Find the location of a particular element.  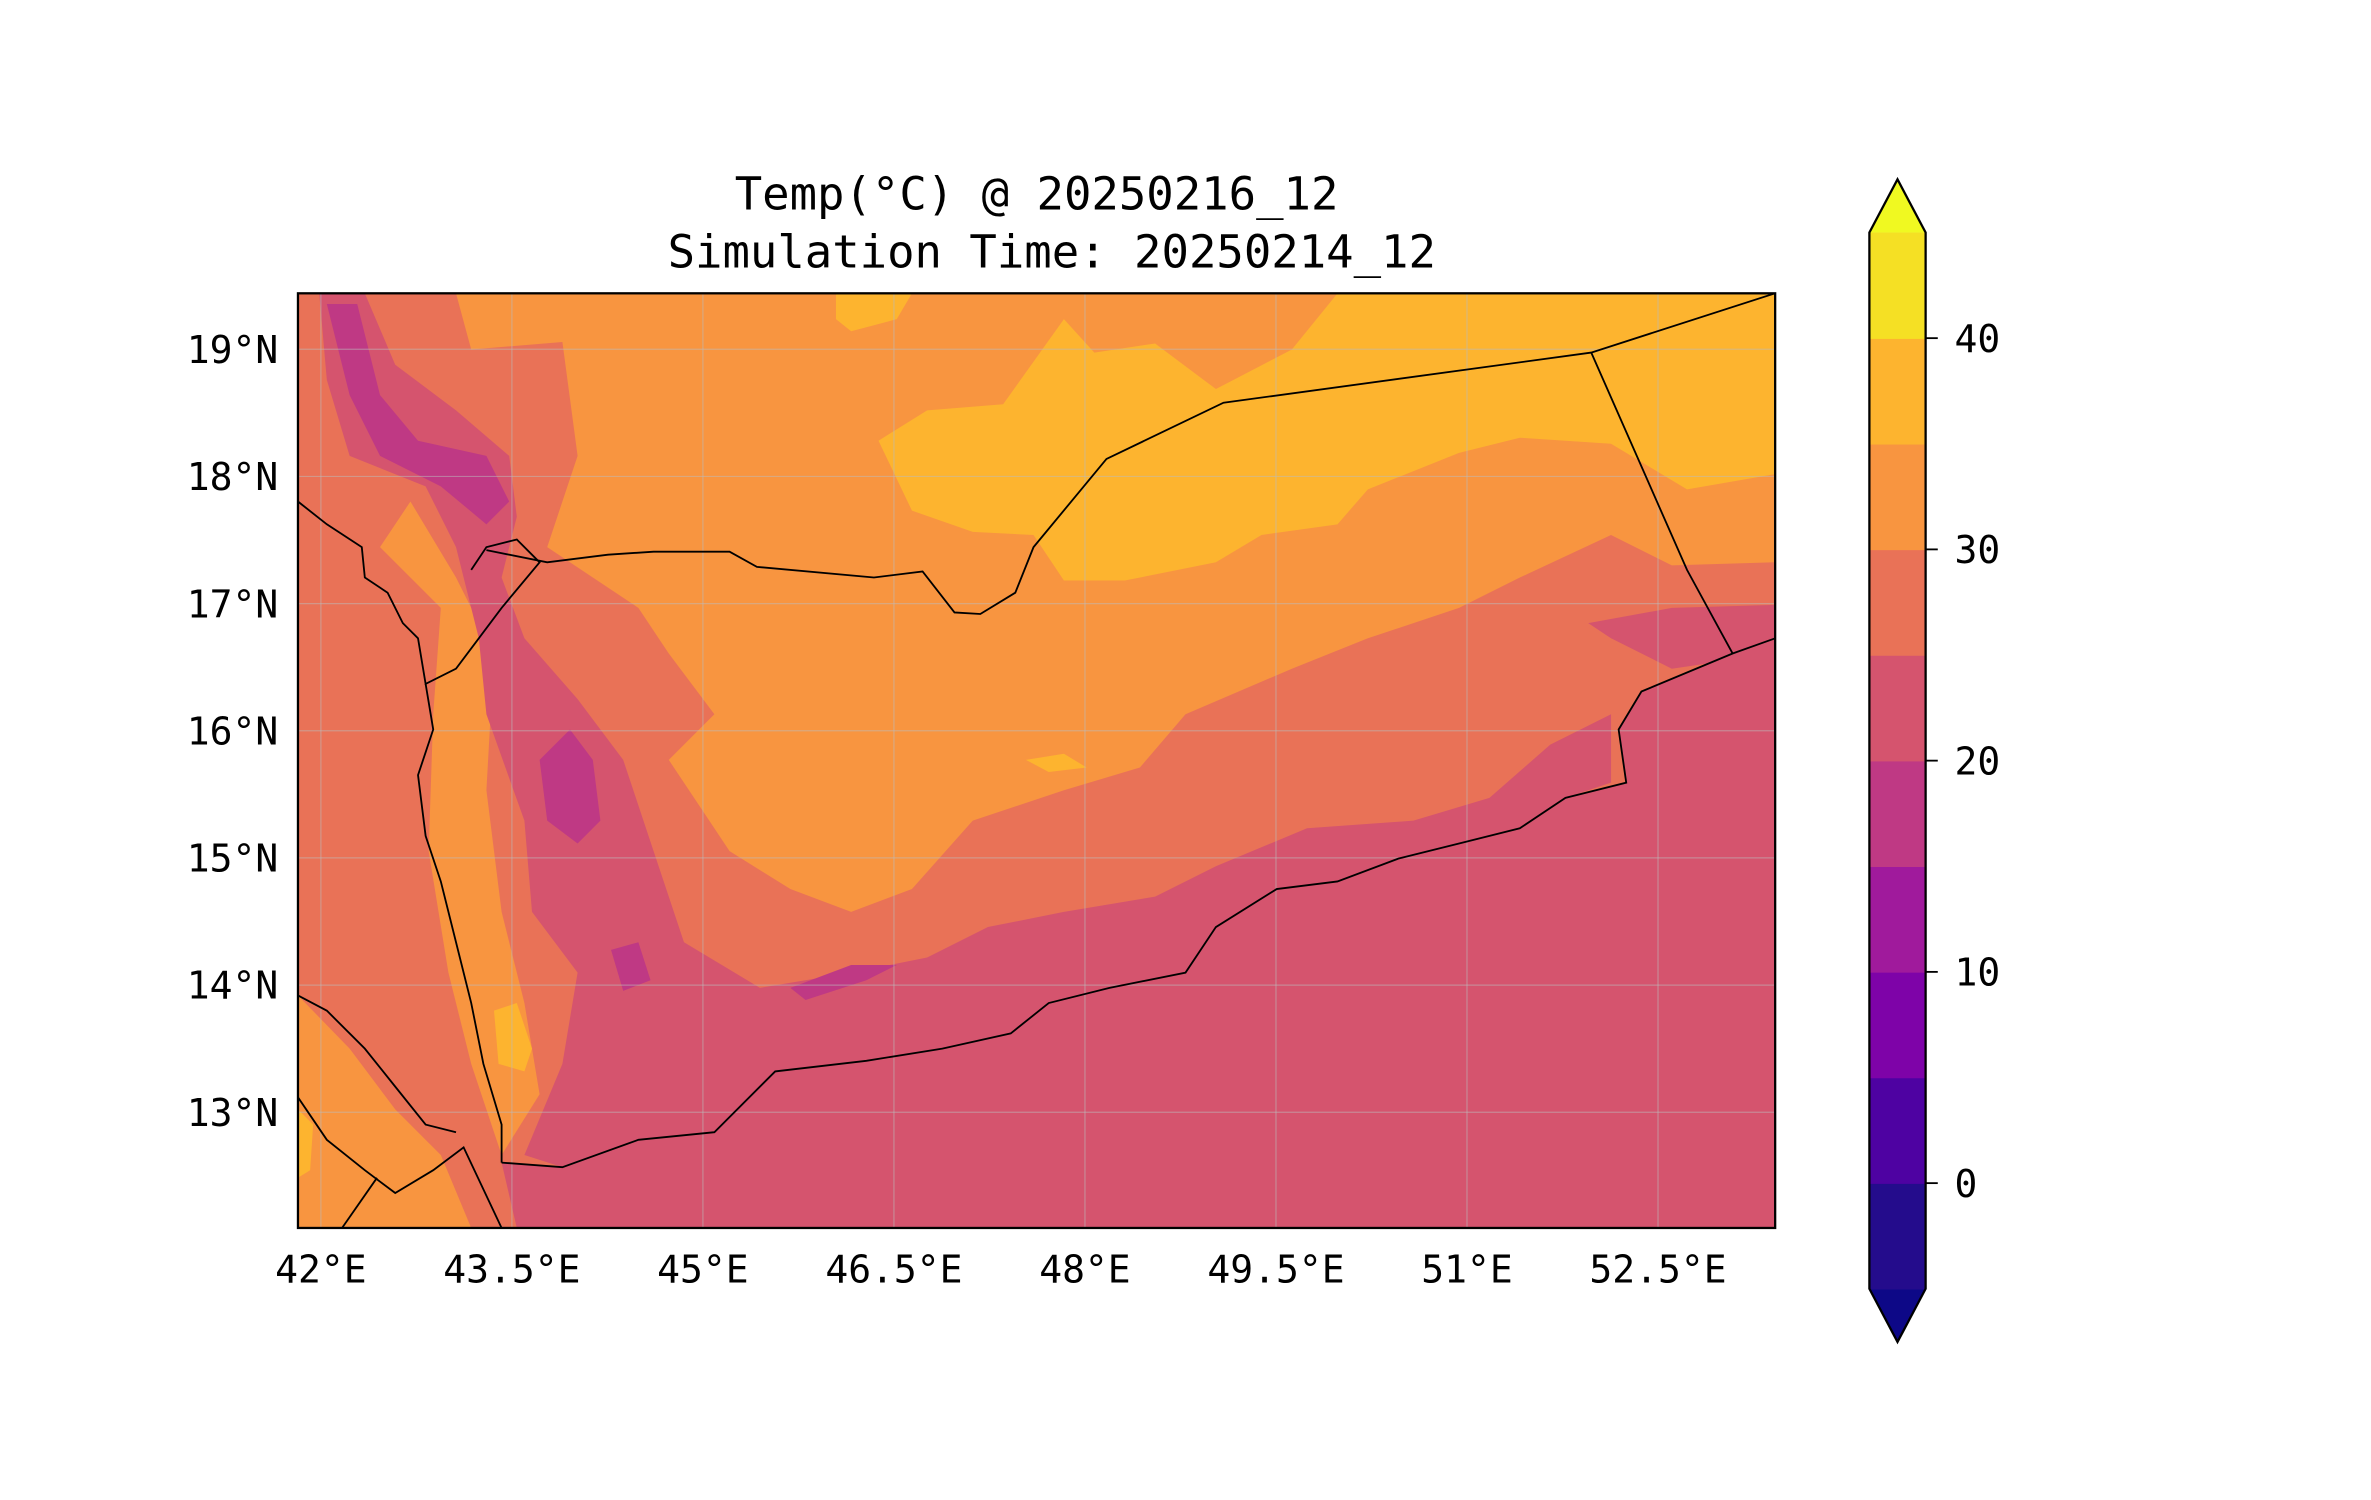

lat-tick-label: 18°N is located at coordinates (232, 477).